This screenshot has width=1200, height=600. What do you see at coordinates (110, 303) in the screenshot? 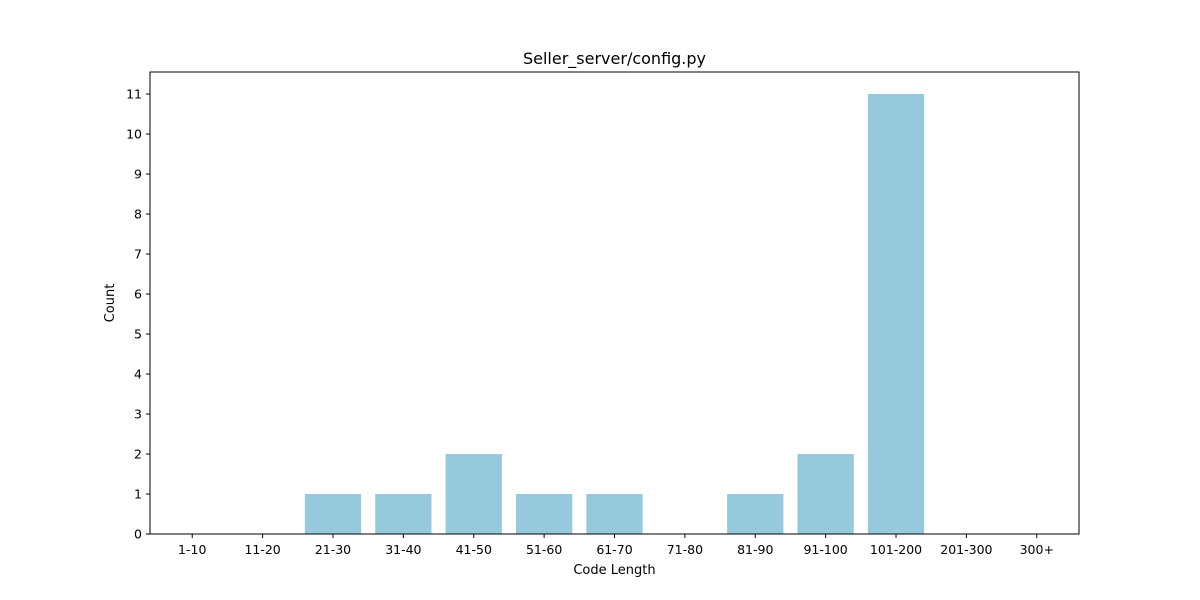
I see `y-axis-label: Count` at bounding box center [110, 303].